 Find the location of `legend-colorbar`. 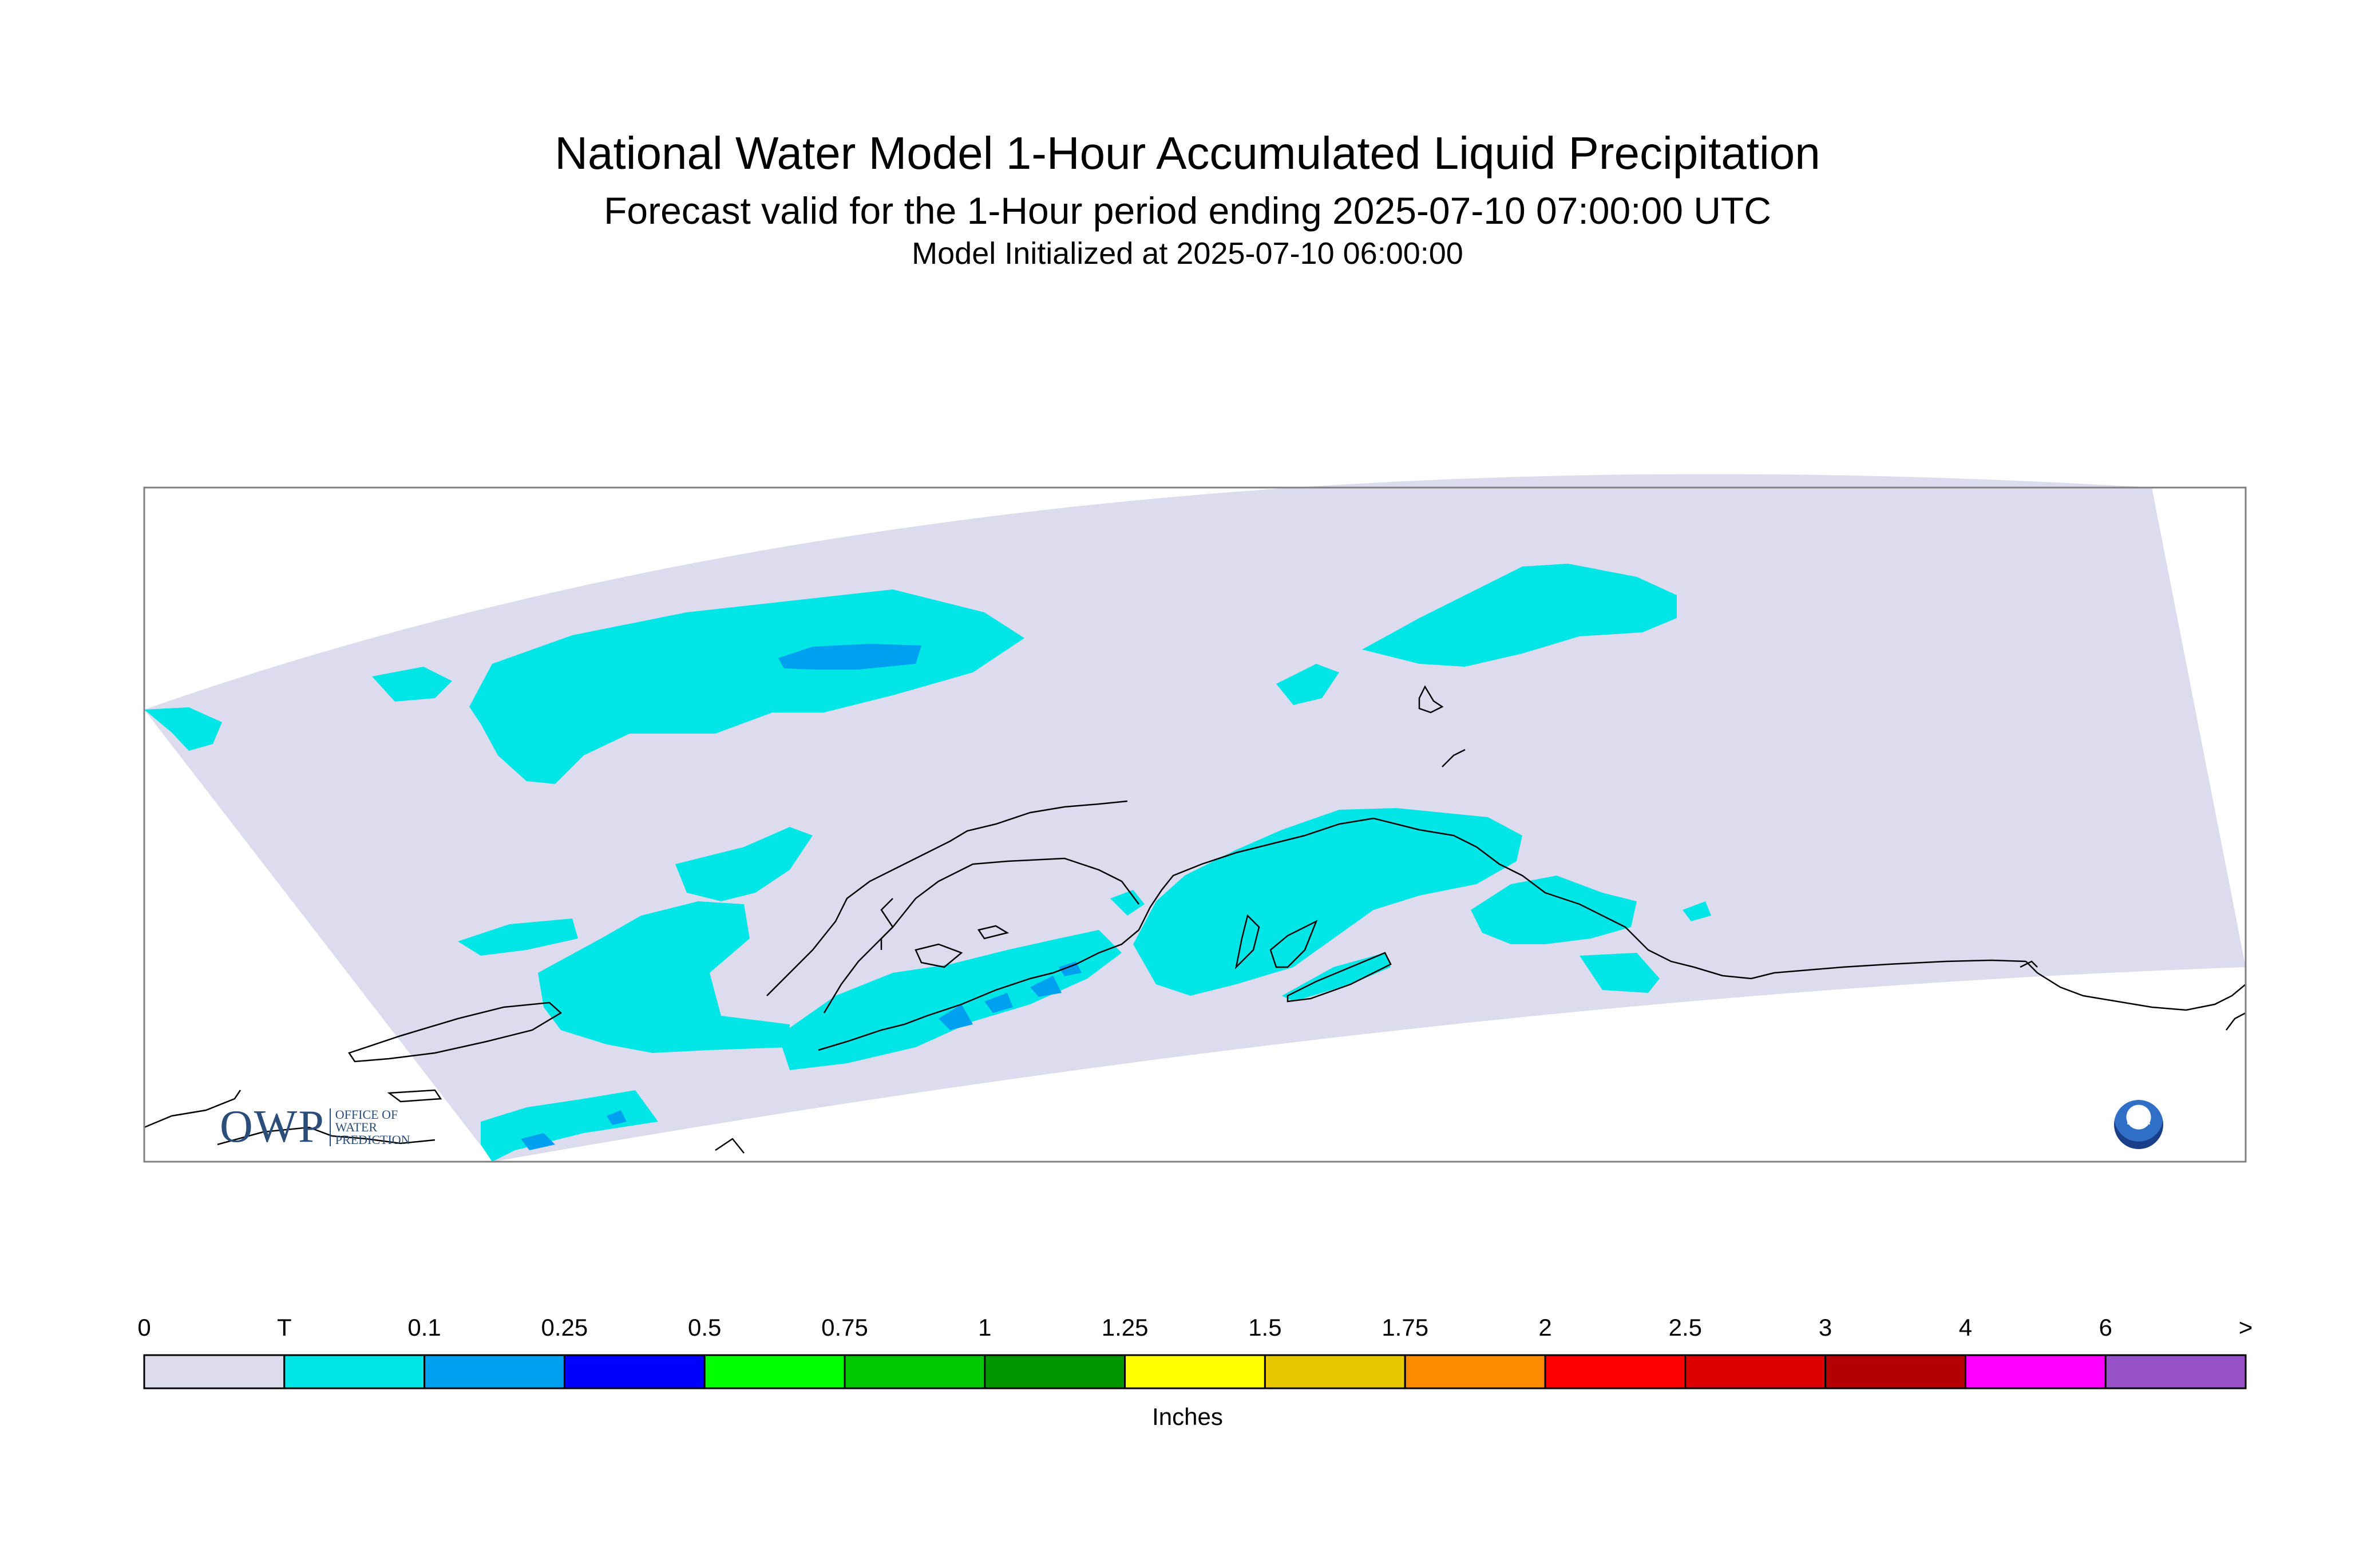

legend-colorbar is located at coordinates (1195, 1371).